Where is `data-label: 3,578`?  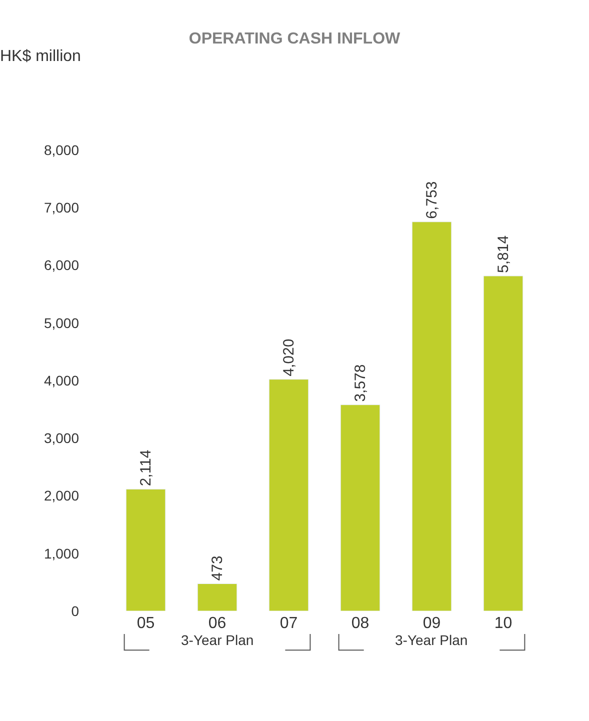
data-label: 3,578 is located at coordinates (360, 383).